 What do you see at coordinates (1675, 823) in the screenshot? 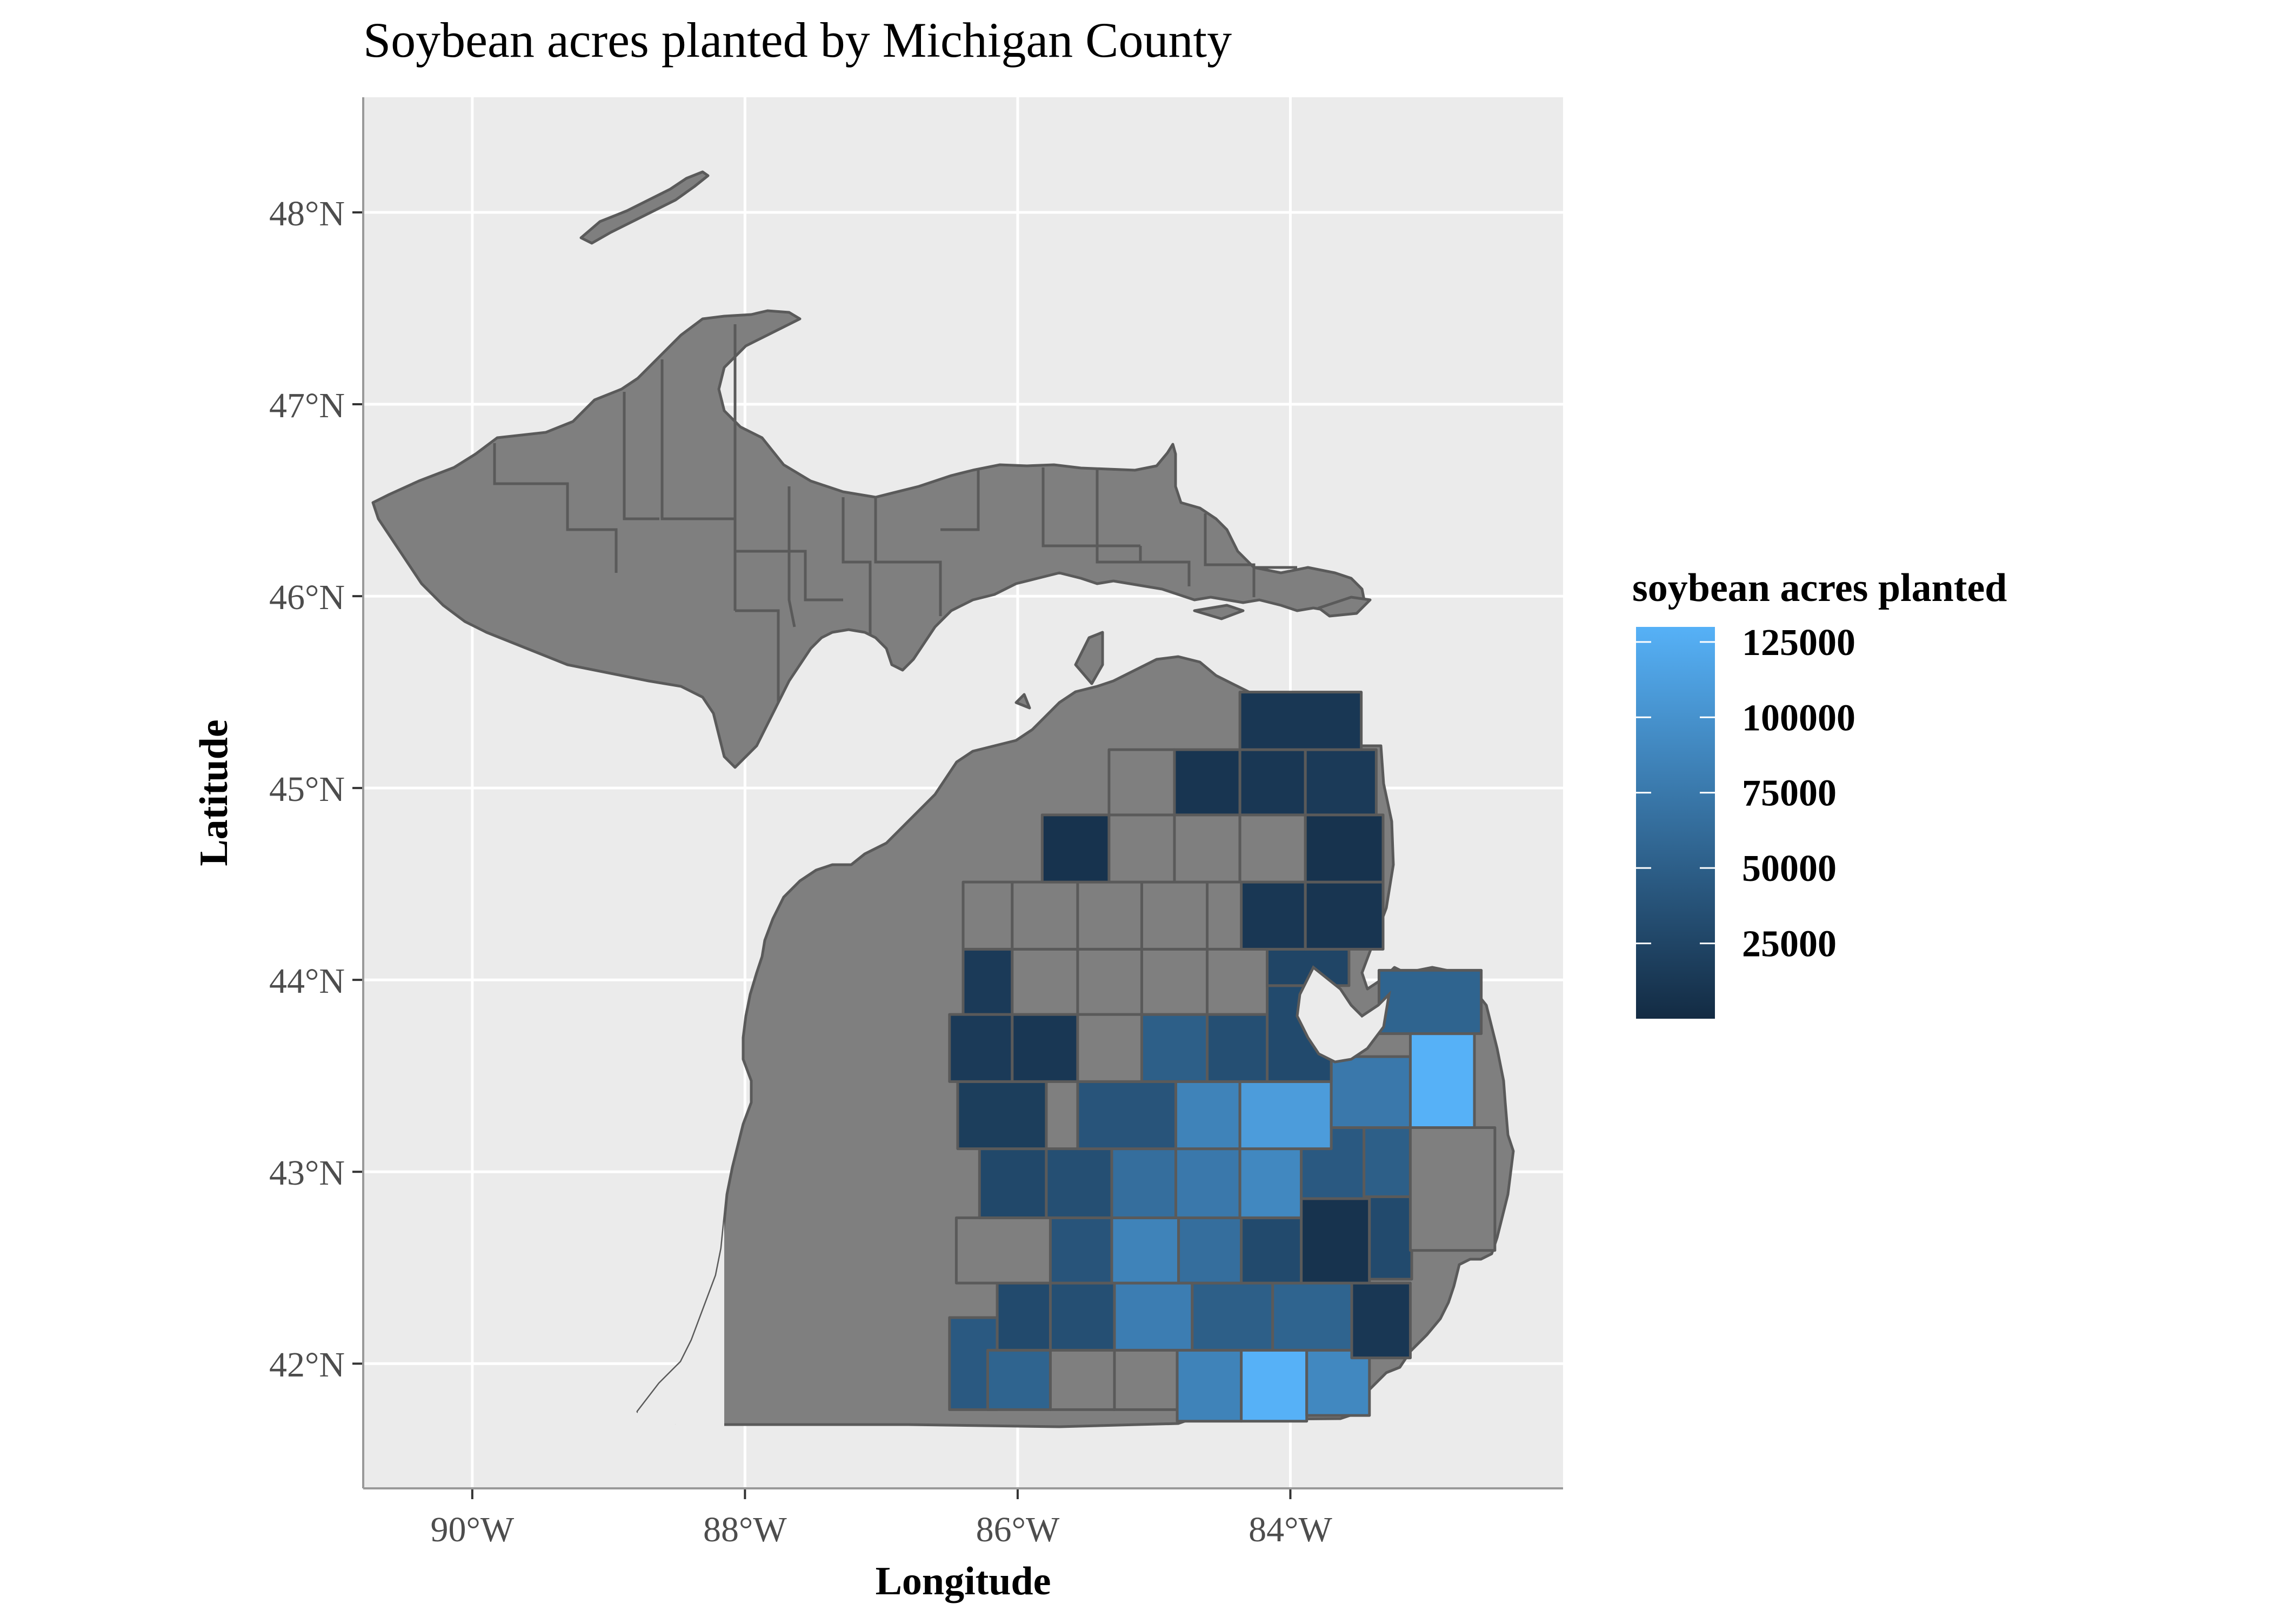
I see `legend-colorbar` at bounding box center [1675, 823].